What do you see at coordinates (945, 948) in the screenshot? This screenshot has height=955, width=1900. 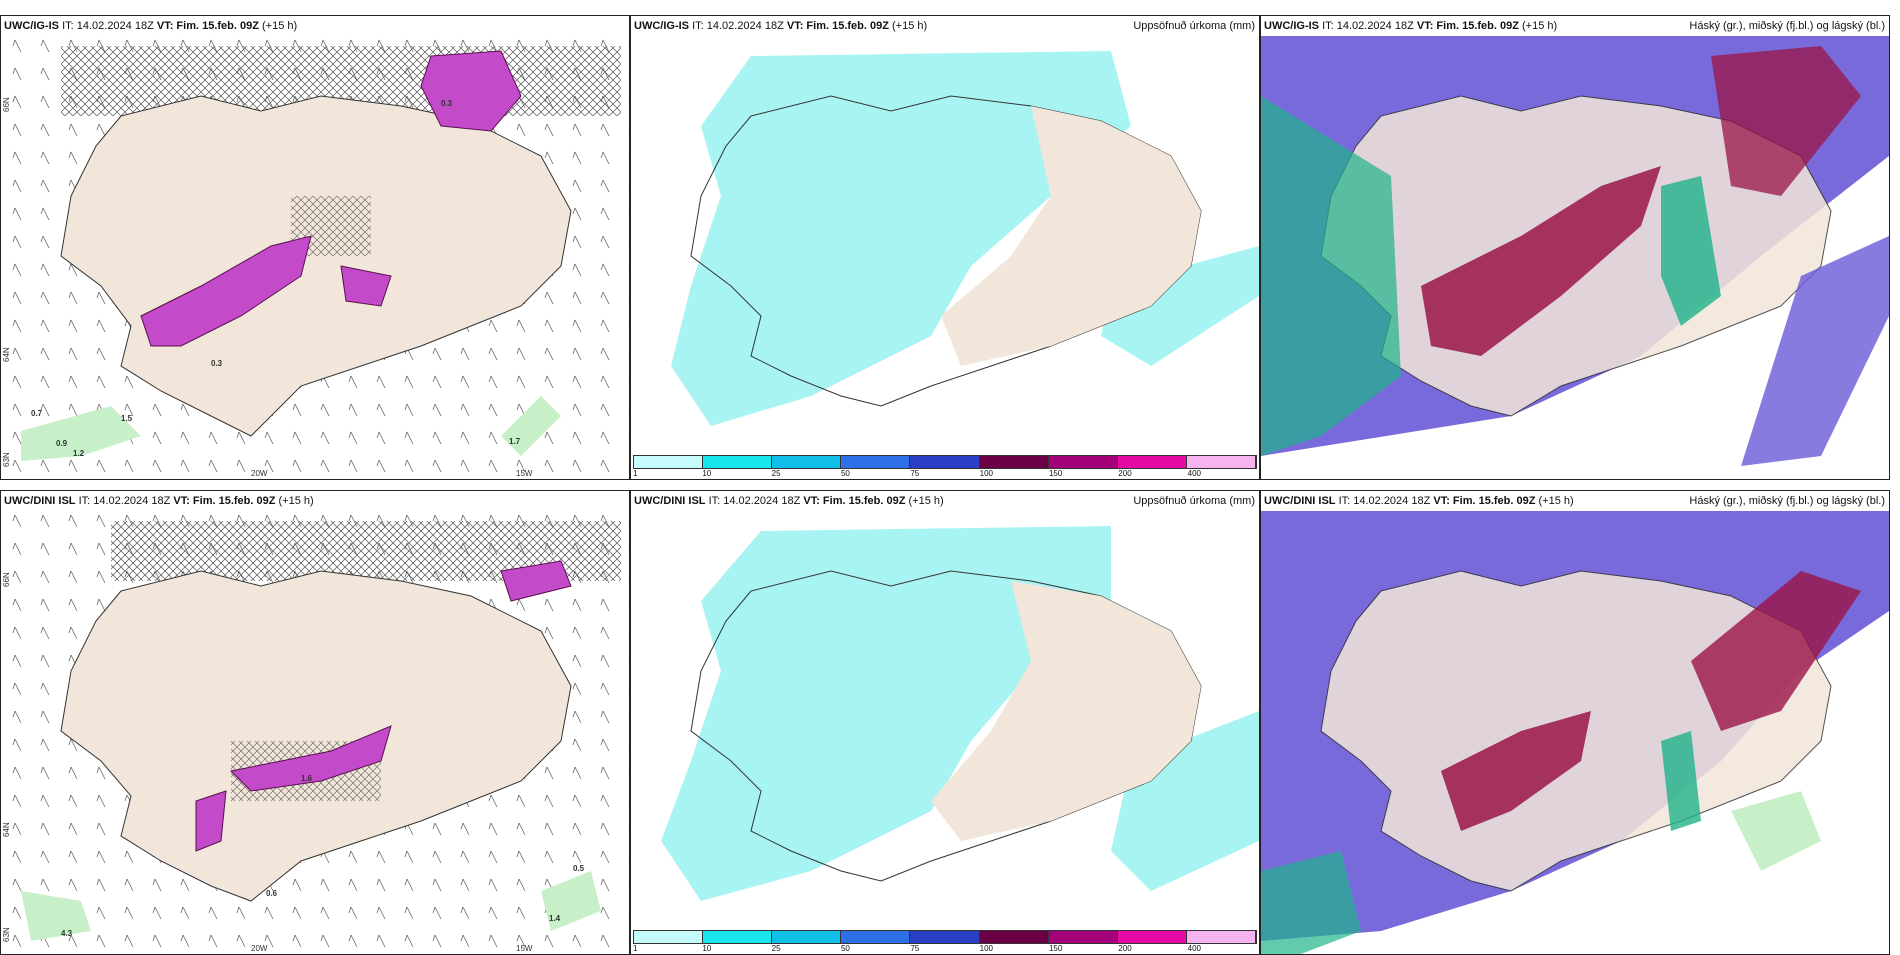 I see `legend-ticks: 1 10 25 50 75 100 150 200 400` at bounding box center [945, 948].